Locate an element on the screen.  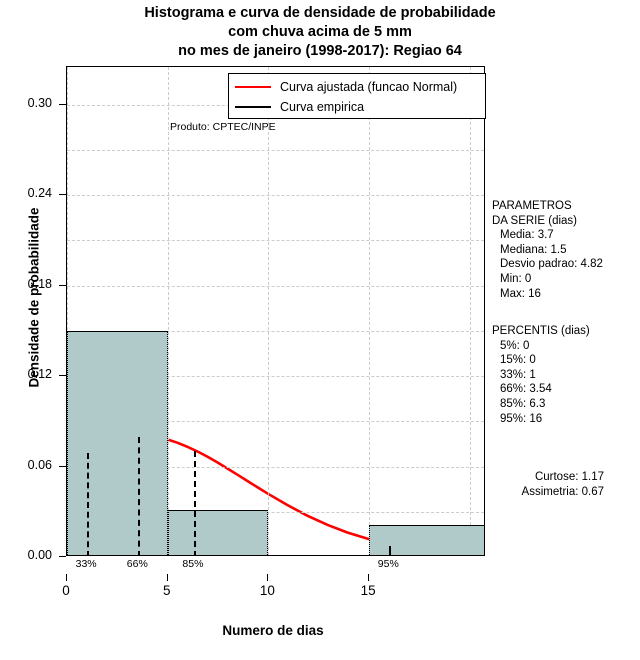
legend-label-fitted: Curva ajustada (funcao Normal) is located at coordinates (369, 87).